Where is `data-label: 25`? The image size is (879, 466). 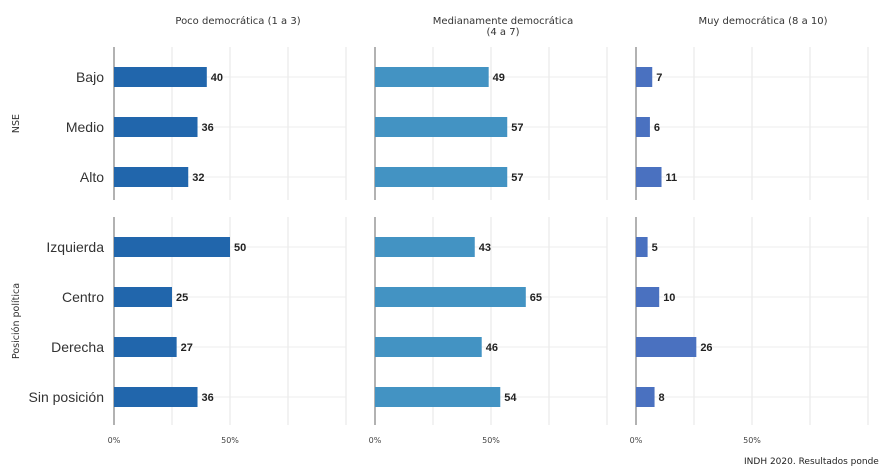
data-label: 25 is located at coordinates (182, 298).